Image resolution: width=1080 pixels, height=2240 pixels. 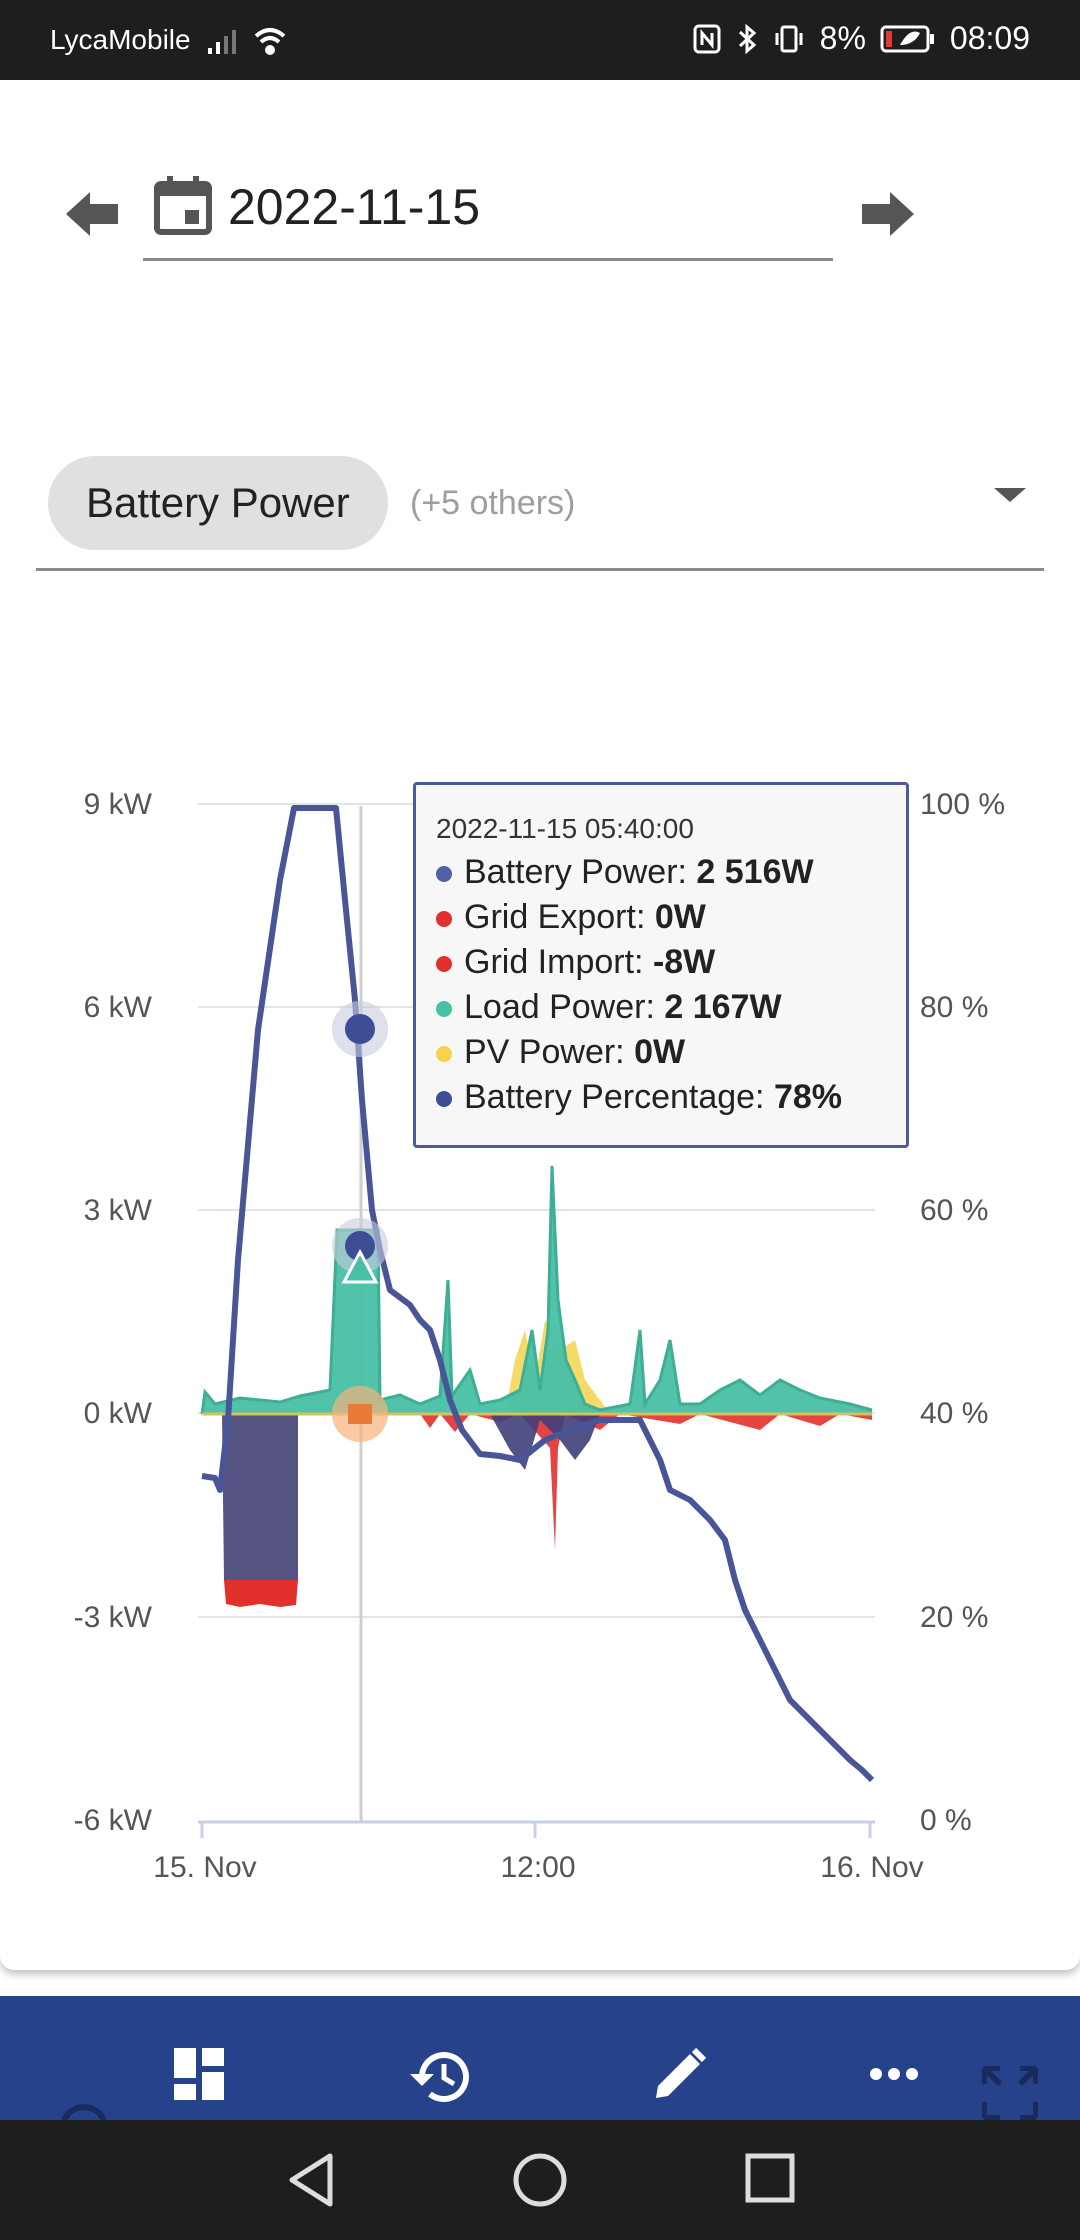 What do you see at coordinates (113, 1617) in the screenshot?
I see `y-left-tick: -3 kW` at bounding box center [113, 1617].